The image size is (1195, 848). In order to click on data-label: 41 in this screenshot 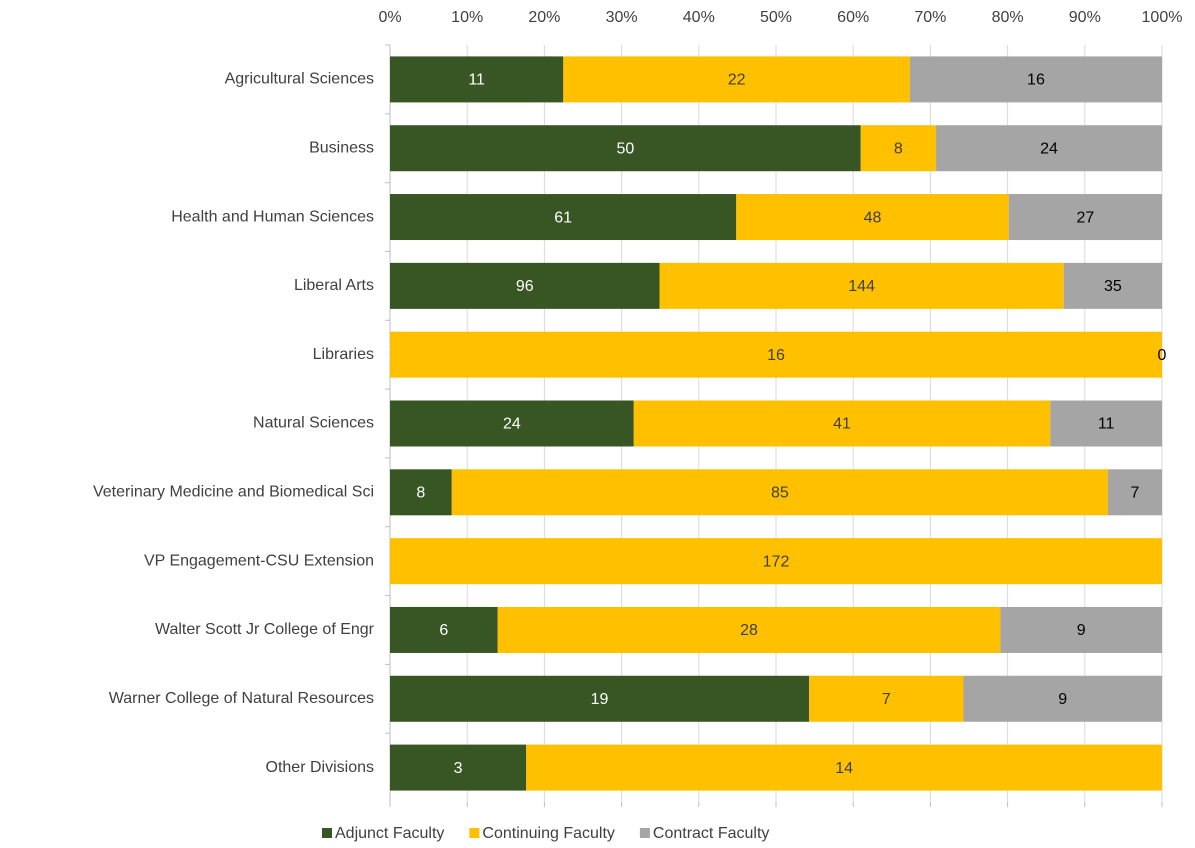, I will do `click(842, 424)`.